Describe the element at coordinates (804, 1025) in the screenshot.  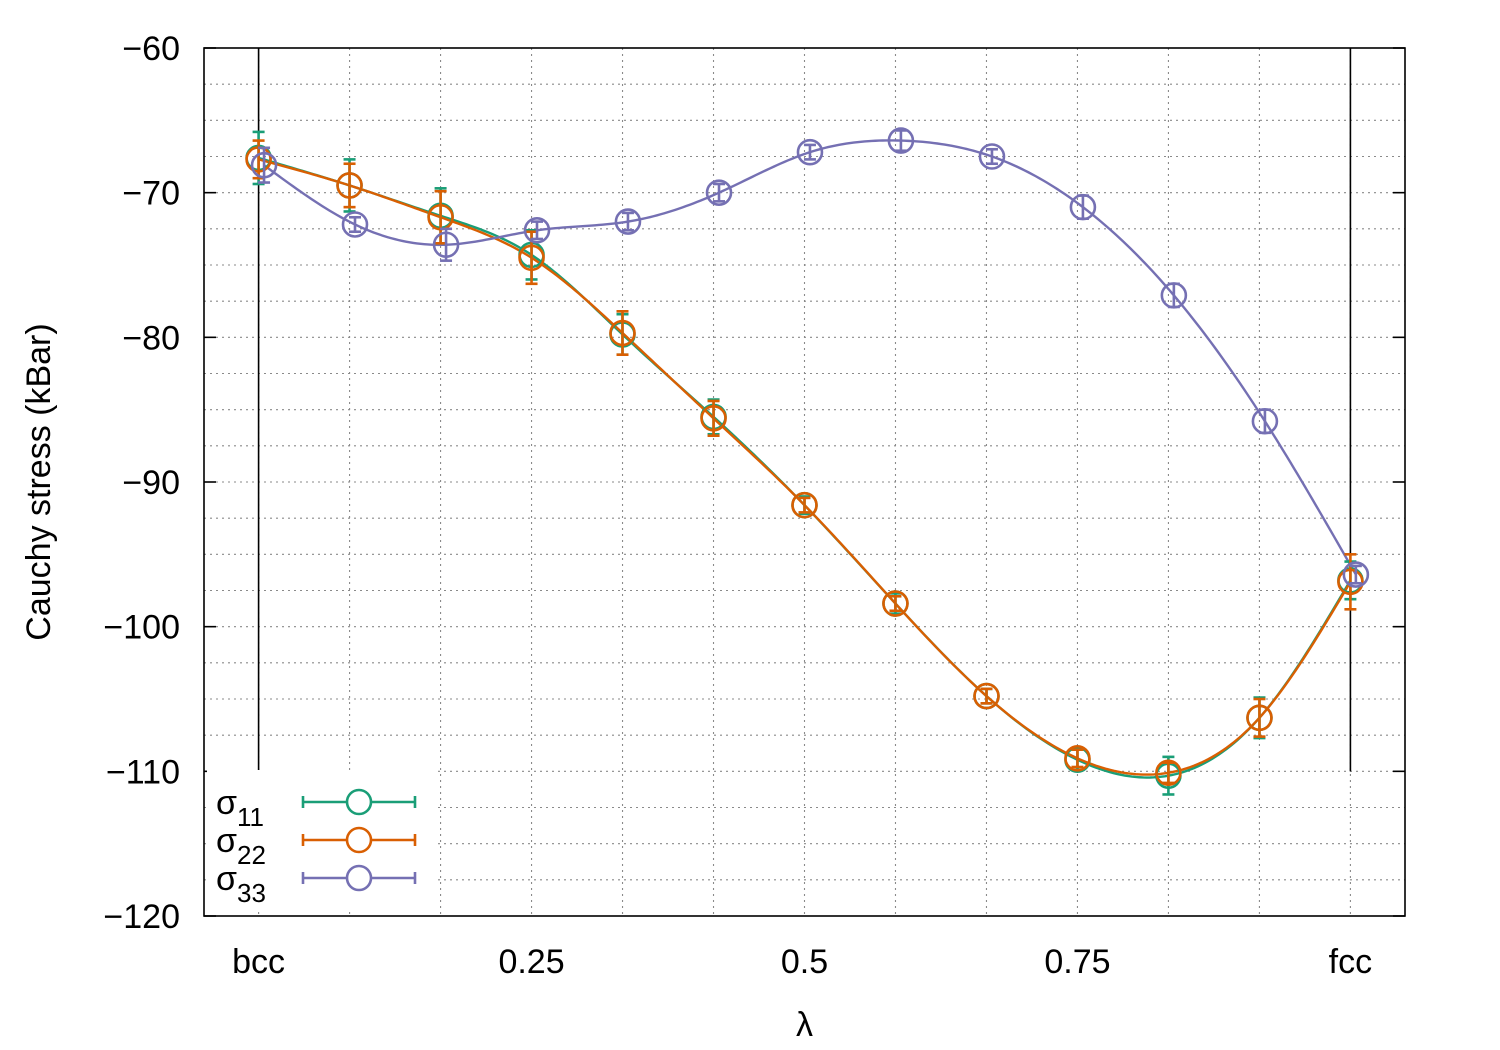
I see `x-axis-title: λ` at that location.